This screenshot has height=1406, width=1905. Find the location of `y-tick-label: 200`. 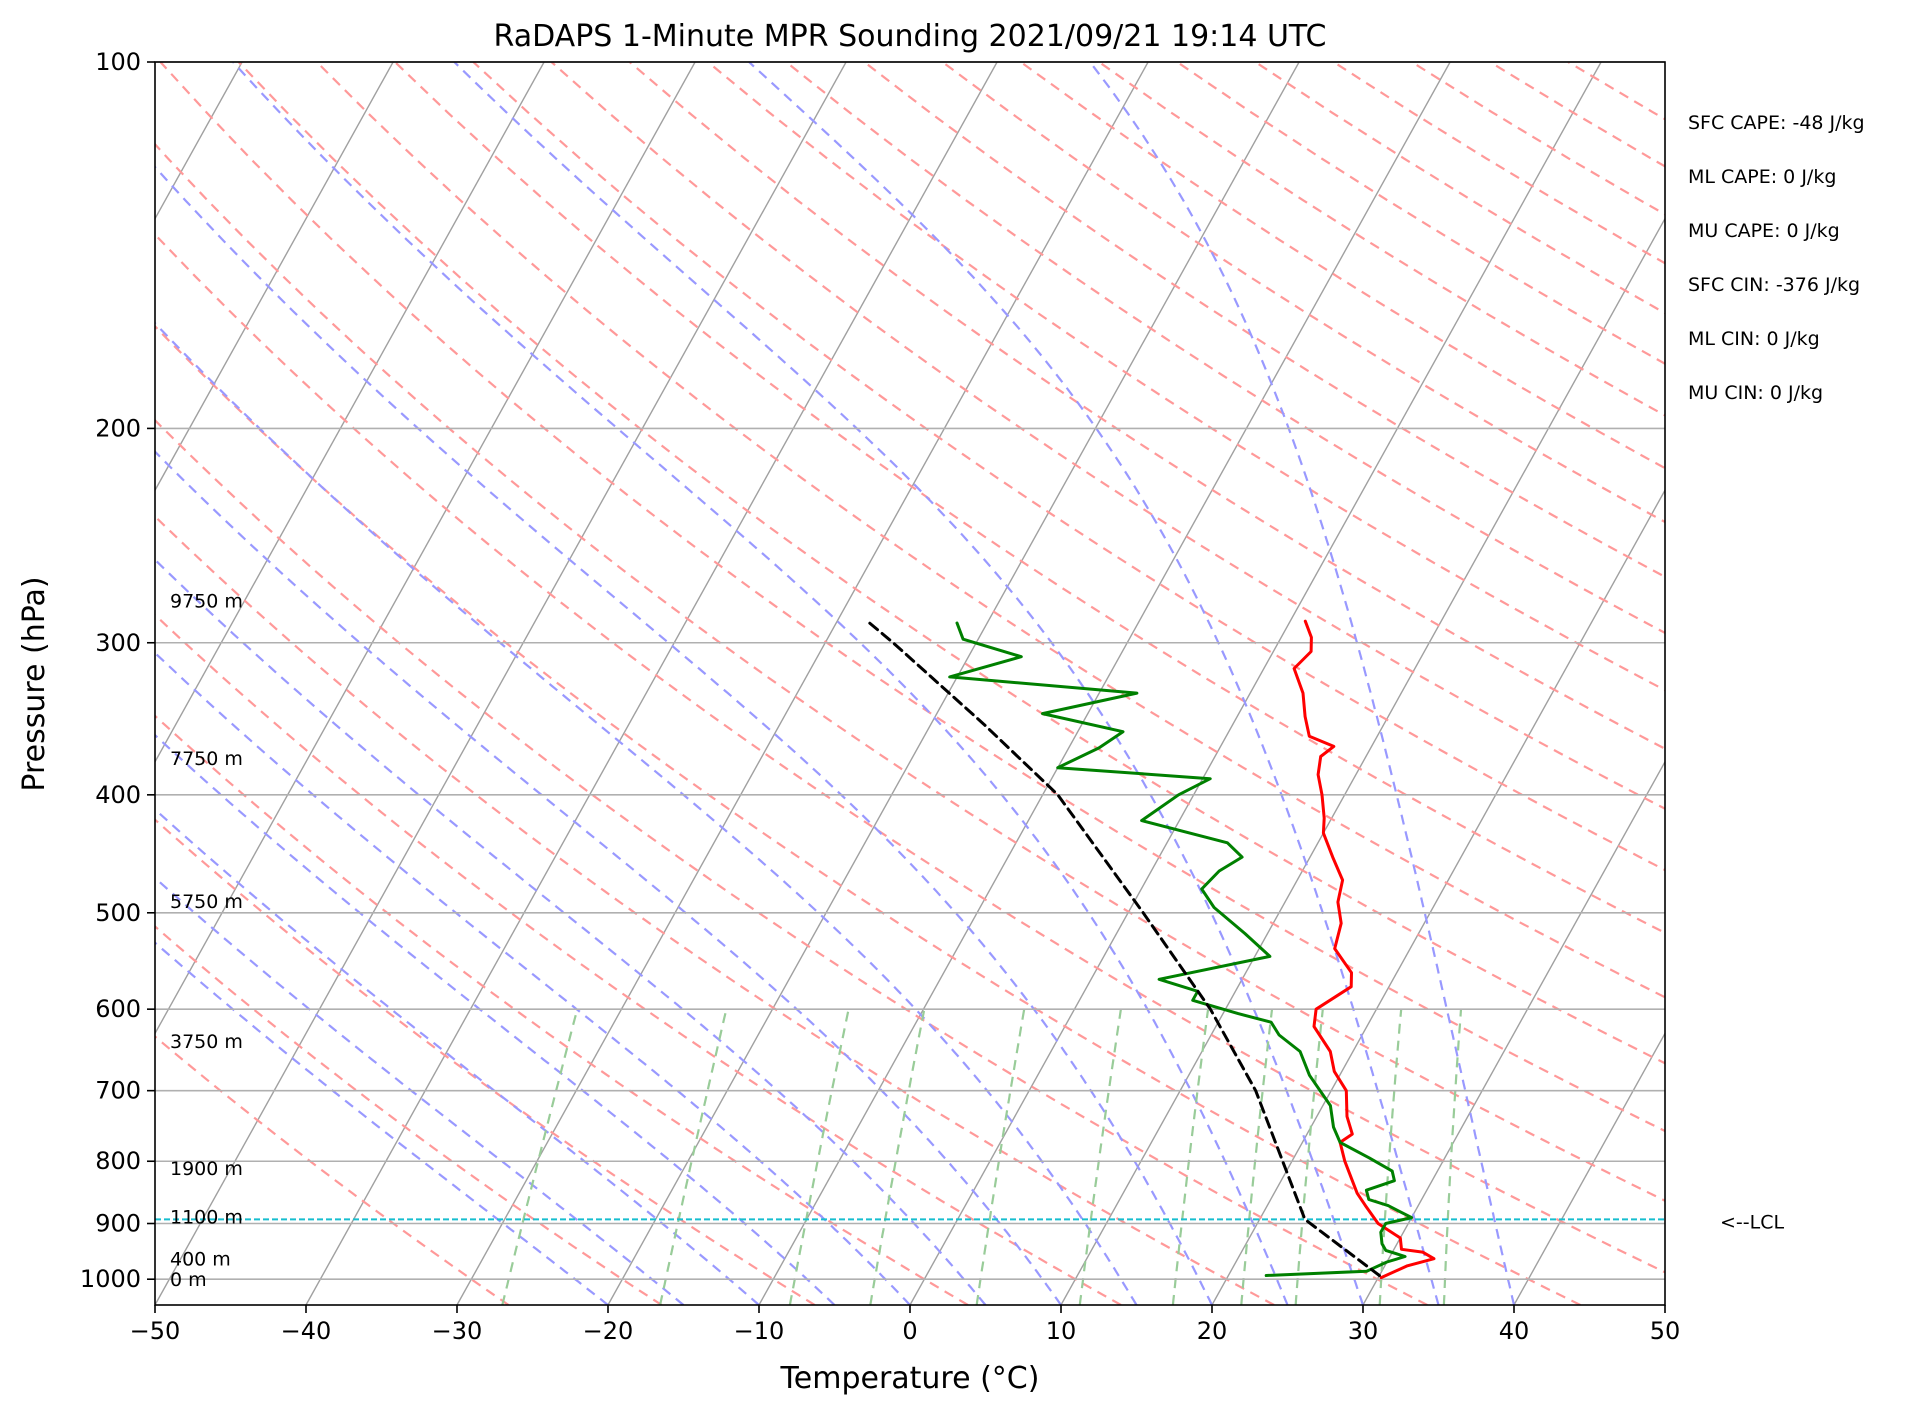

y-tick-label: 200 is located at coordinates (118, 428).